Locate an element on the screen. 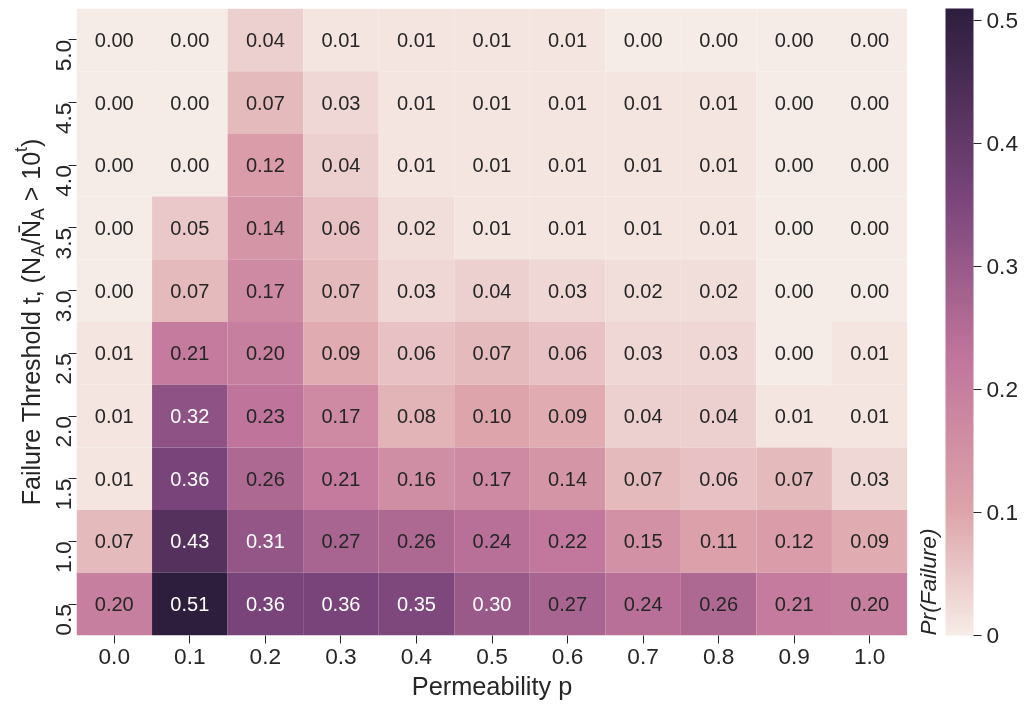  y-tick-label: 4.0 is located at coordinates (63, 181).